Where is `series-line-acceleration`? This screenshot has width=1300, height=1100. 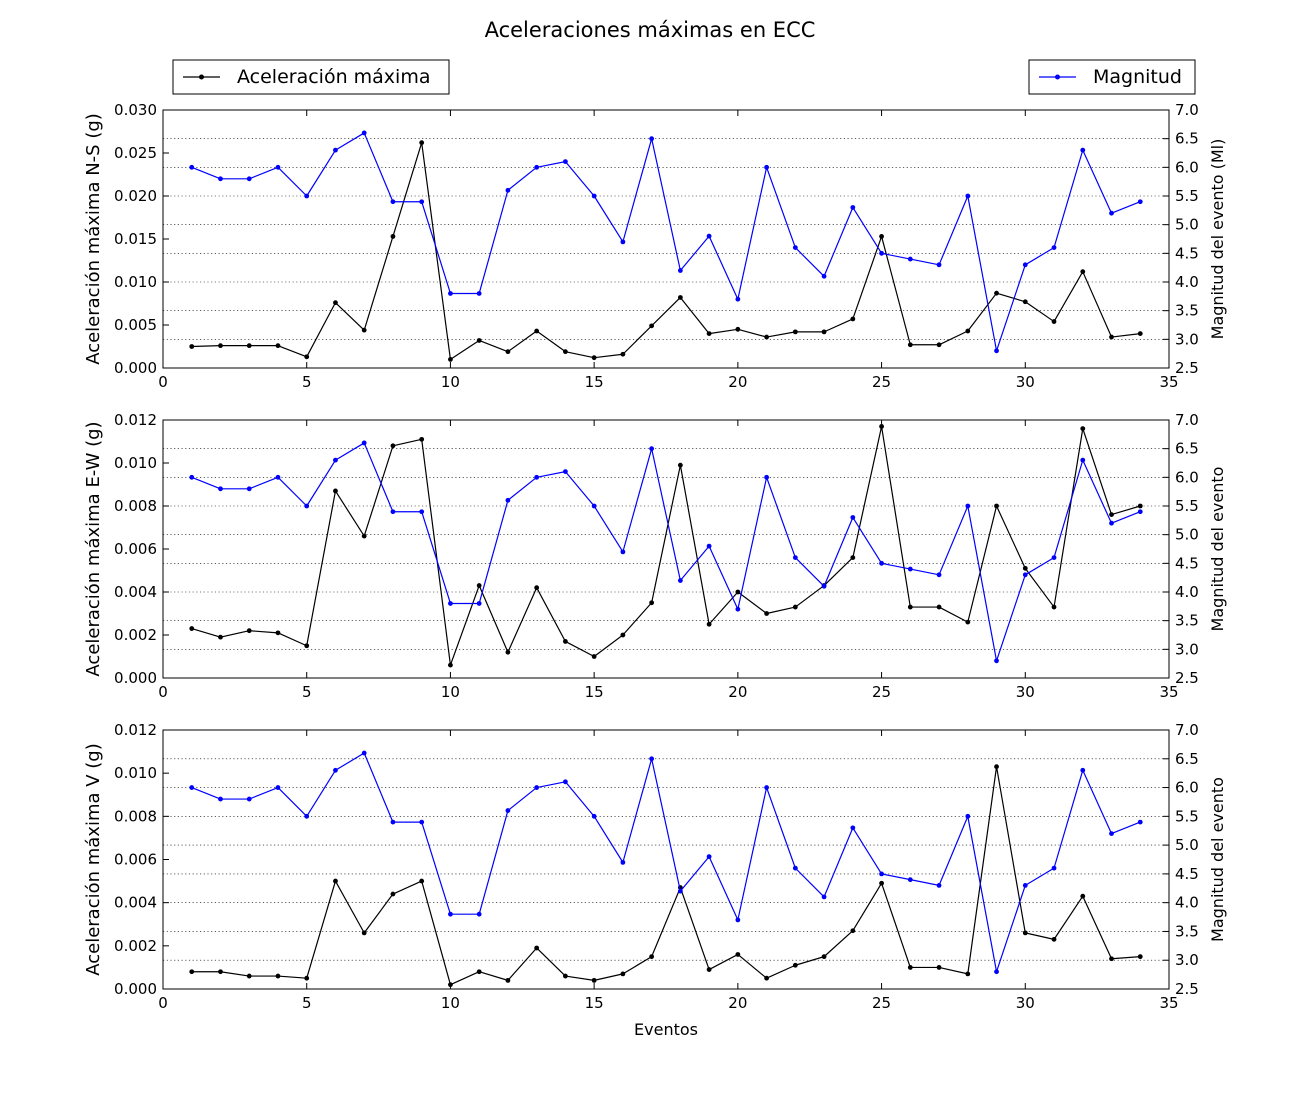 series-line-acceleration is located at coordinates (666, 876).